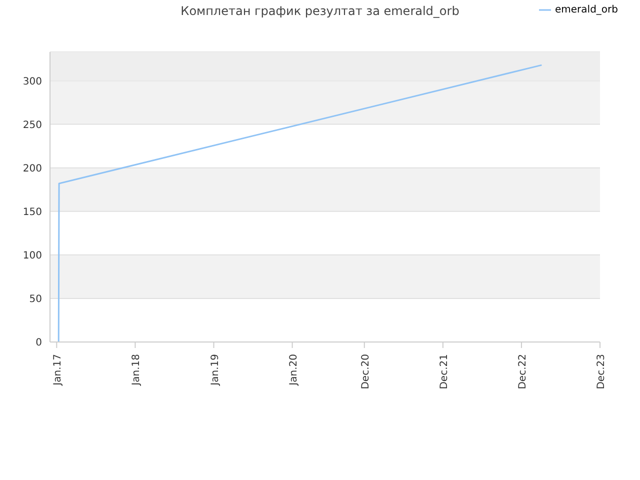 The height and width of the screenshot is (480, 640). Describe the element at coordinates (444, 372) in the screenshot. I see `x-tick-label: Dec.21` at that location.